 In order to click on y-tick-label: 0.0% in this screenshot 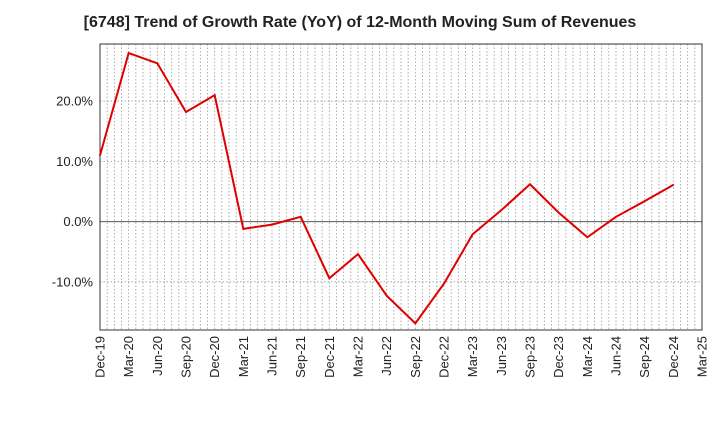, I will do `click(78, 221)`.